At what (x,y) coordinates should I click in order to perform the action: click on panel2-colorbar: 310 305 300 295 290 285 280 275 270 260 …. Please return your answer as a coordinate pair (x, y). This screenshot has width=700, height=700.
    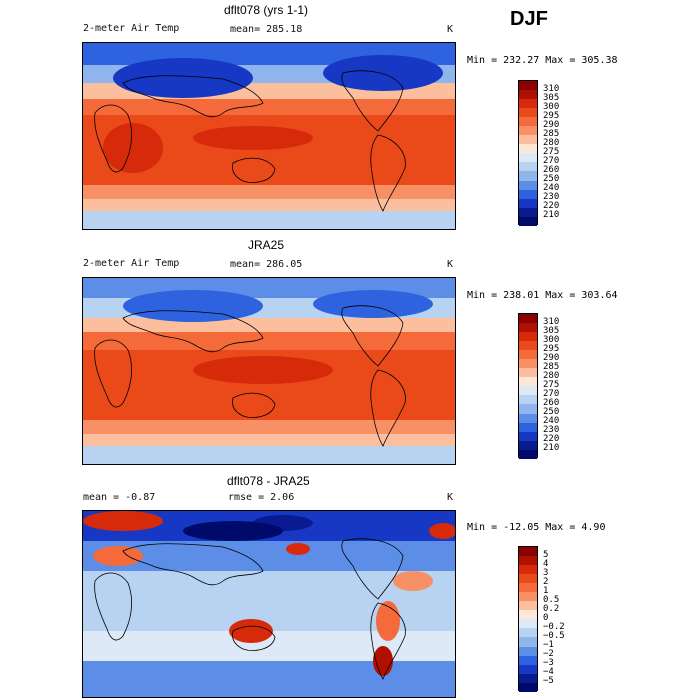
    Looking at the image, I should click on (548, 386).